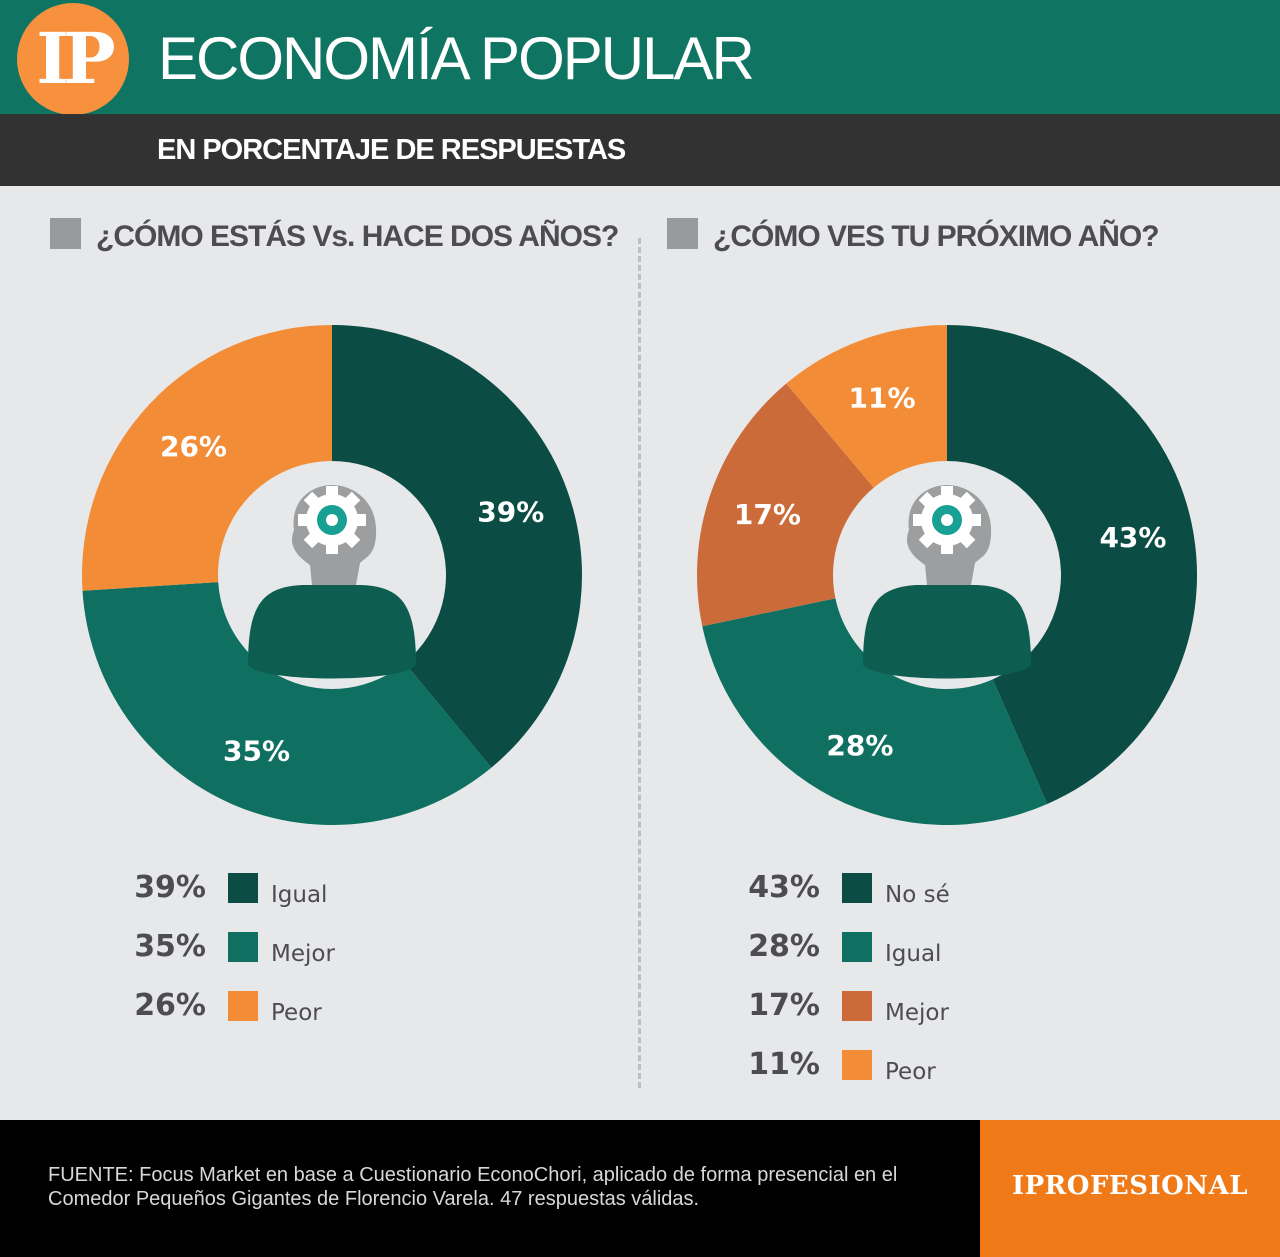 The image size is (1280, 1257). I want to click on chart1-data-label-0: 39%, so click(510, 512).